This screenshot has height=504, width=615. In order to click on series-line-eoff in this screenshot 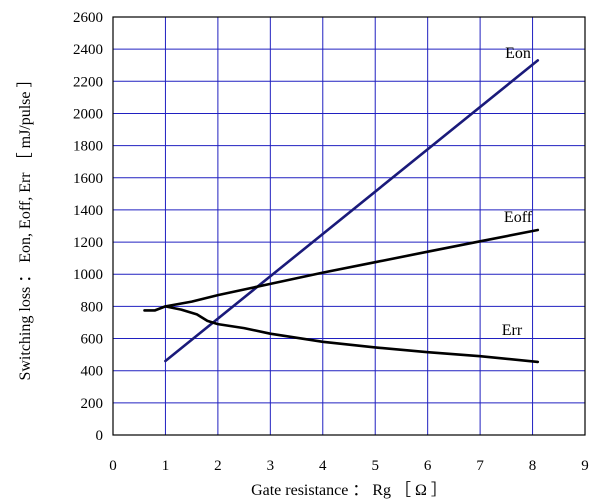, I will do `click(341, 270)`.